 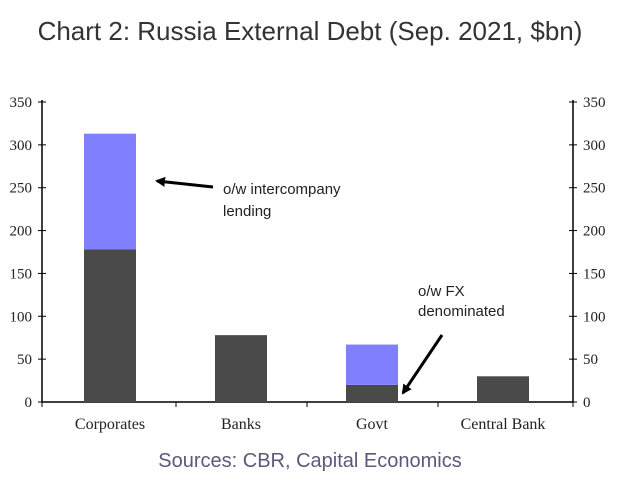 I want to click on y-tick-label-left: 350, so click(x=21, y=103).